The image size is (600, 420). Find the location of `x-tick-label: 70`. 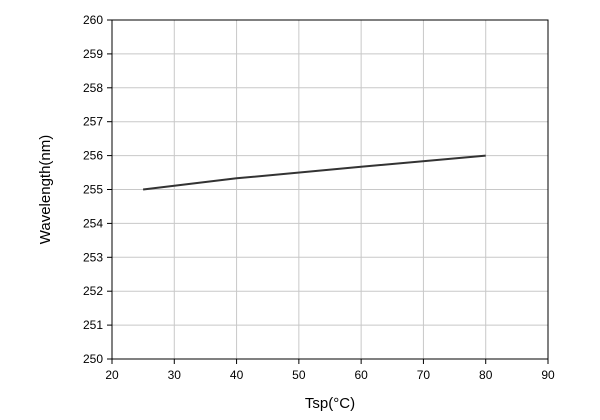

x-tick-label: 70 is located at coordinates (424, 375).